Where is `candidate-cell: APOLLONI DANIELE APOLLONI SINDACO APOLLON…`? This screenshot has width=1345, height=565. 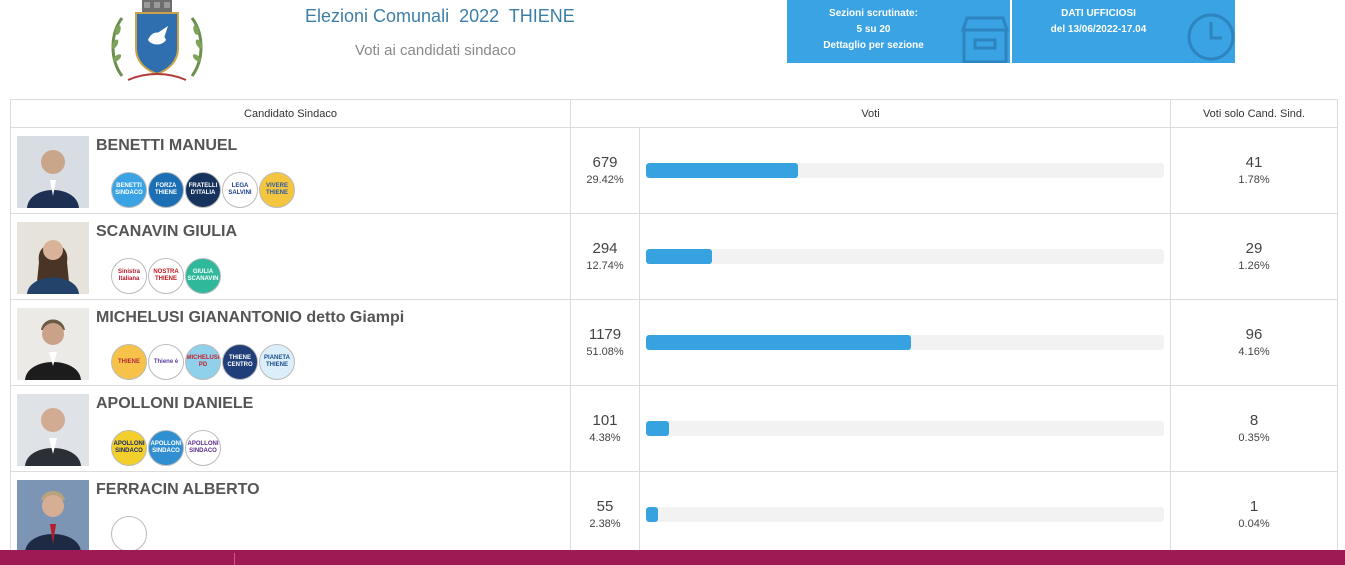
candidate-cell: APOLLONI DANIELE APOLLONI SINDACO APOLLON… is located at coordinates (290, 428).